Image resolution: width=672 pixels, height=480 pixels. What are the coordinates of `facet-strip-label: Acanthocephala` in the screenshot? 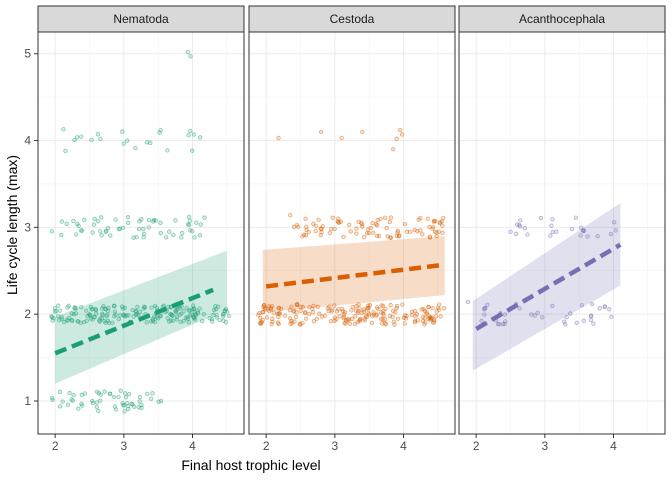 It's located at (562, 19).